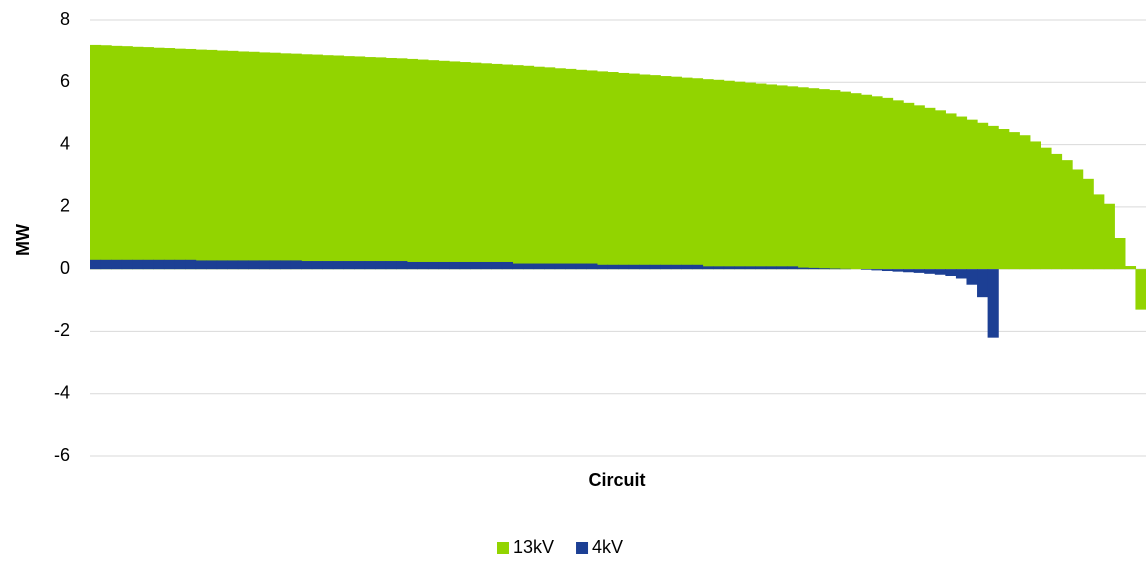  What do you see at coordinates (62, 392) in the screenshot?
I see `y-tick-label: -4` at bounding box center [62, 392].